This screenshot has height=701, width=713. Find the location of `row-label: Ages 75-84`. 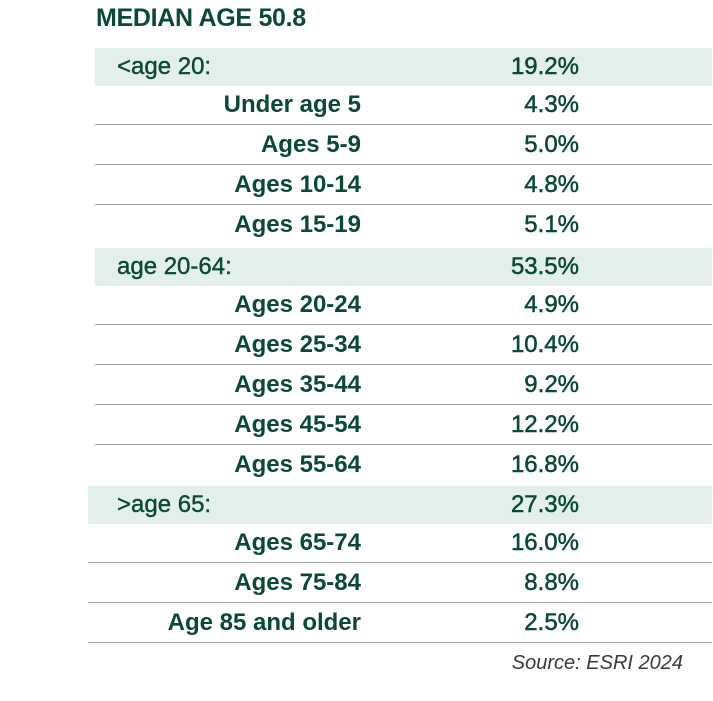

row-label: Ages 75-84 is located at coordinates (297, 582).